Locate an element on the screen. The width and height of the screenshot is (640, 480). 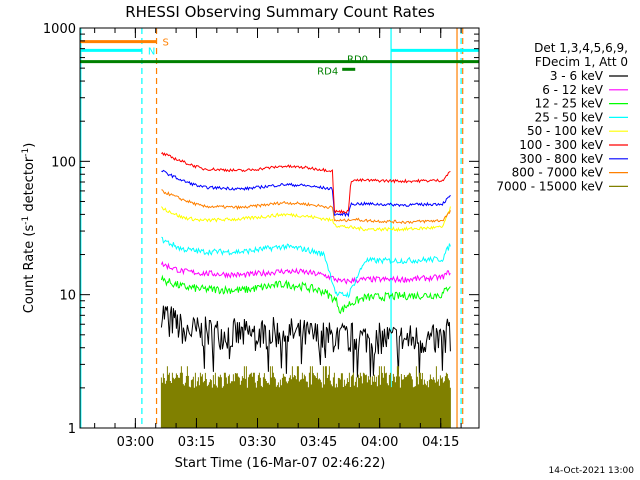
legend-label-1: 3 - 6 keV is located at coordinates (577, 76).